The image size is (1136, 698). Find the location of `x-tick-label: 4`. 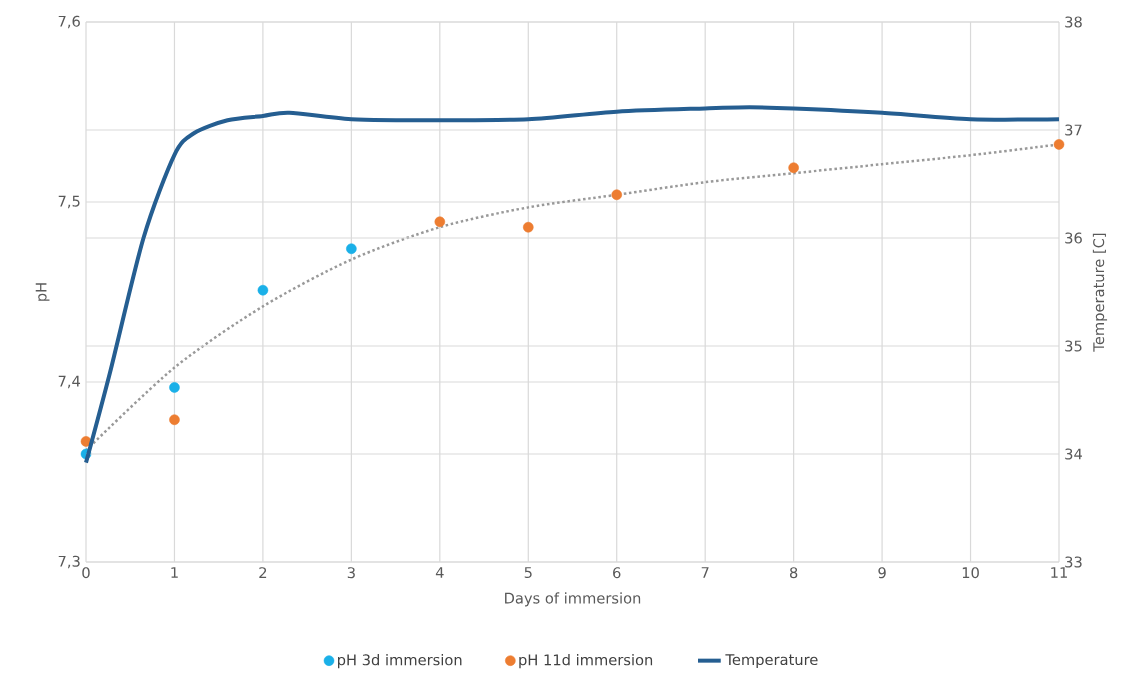

x-tick-label: 4 is located at coordinates (439, 572).